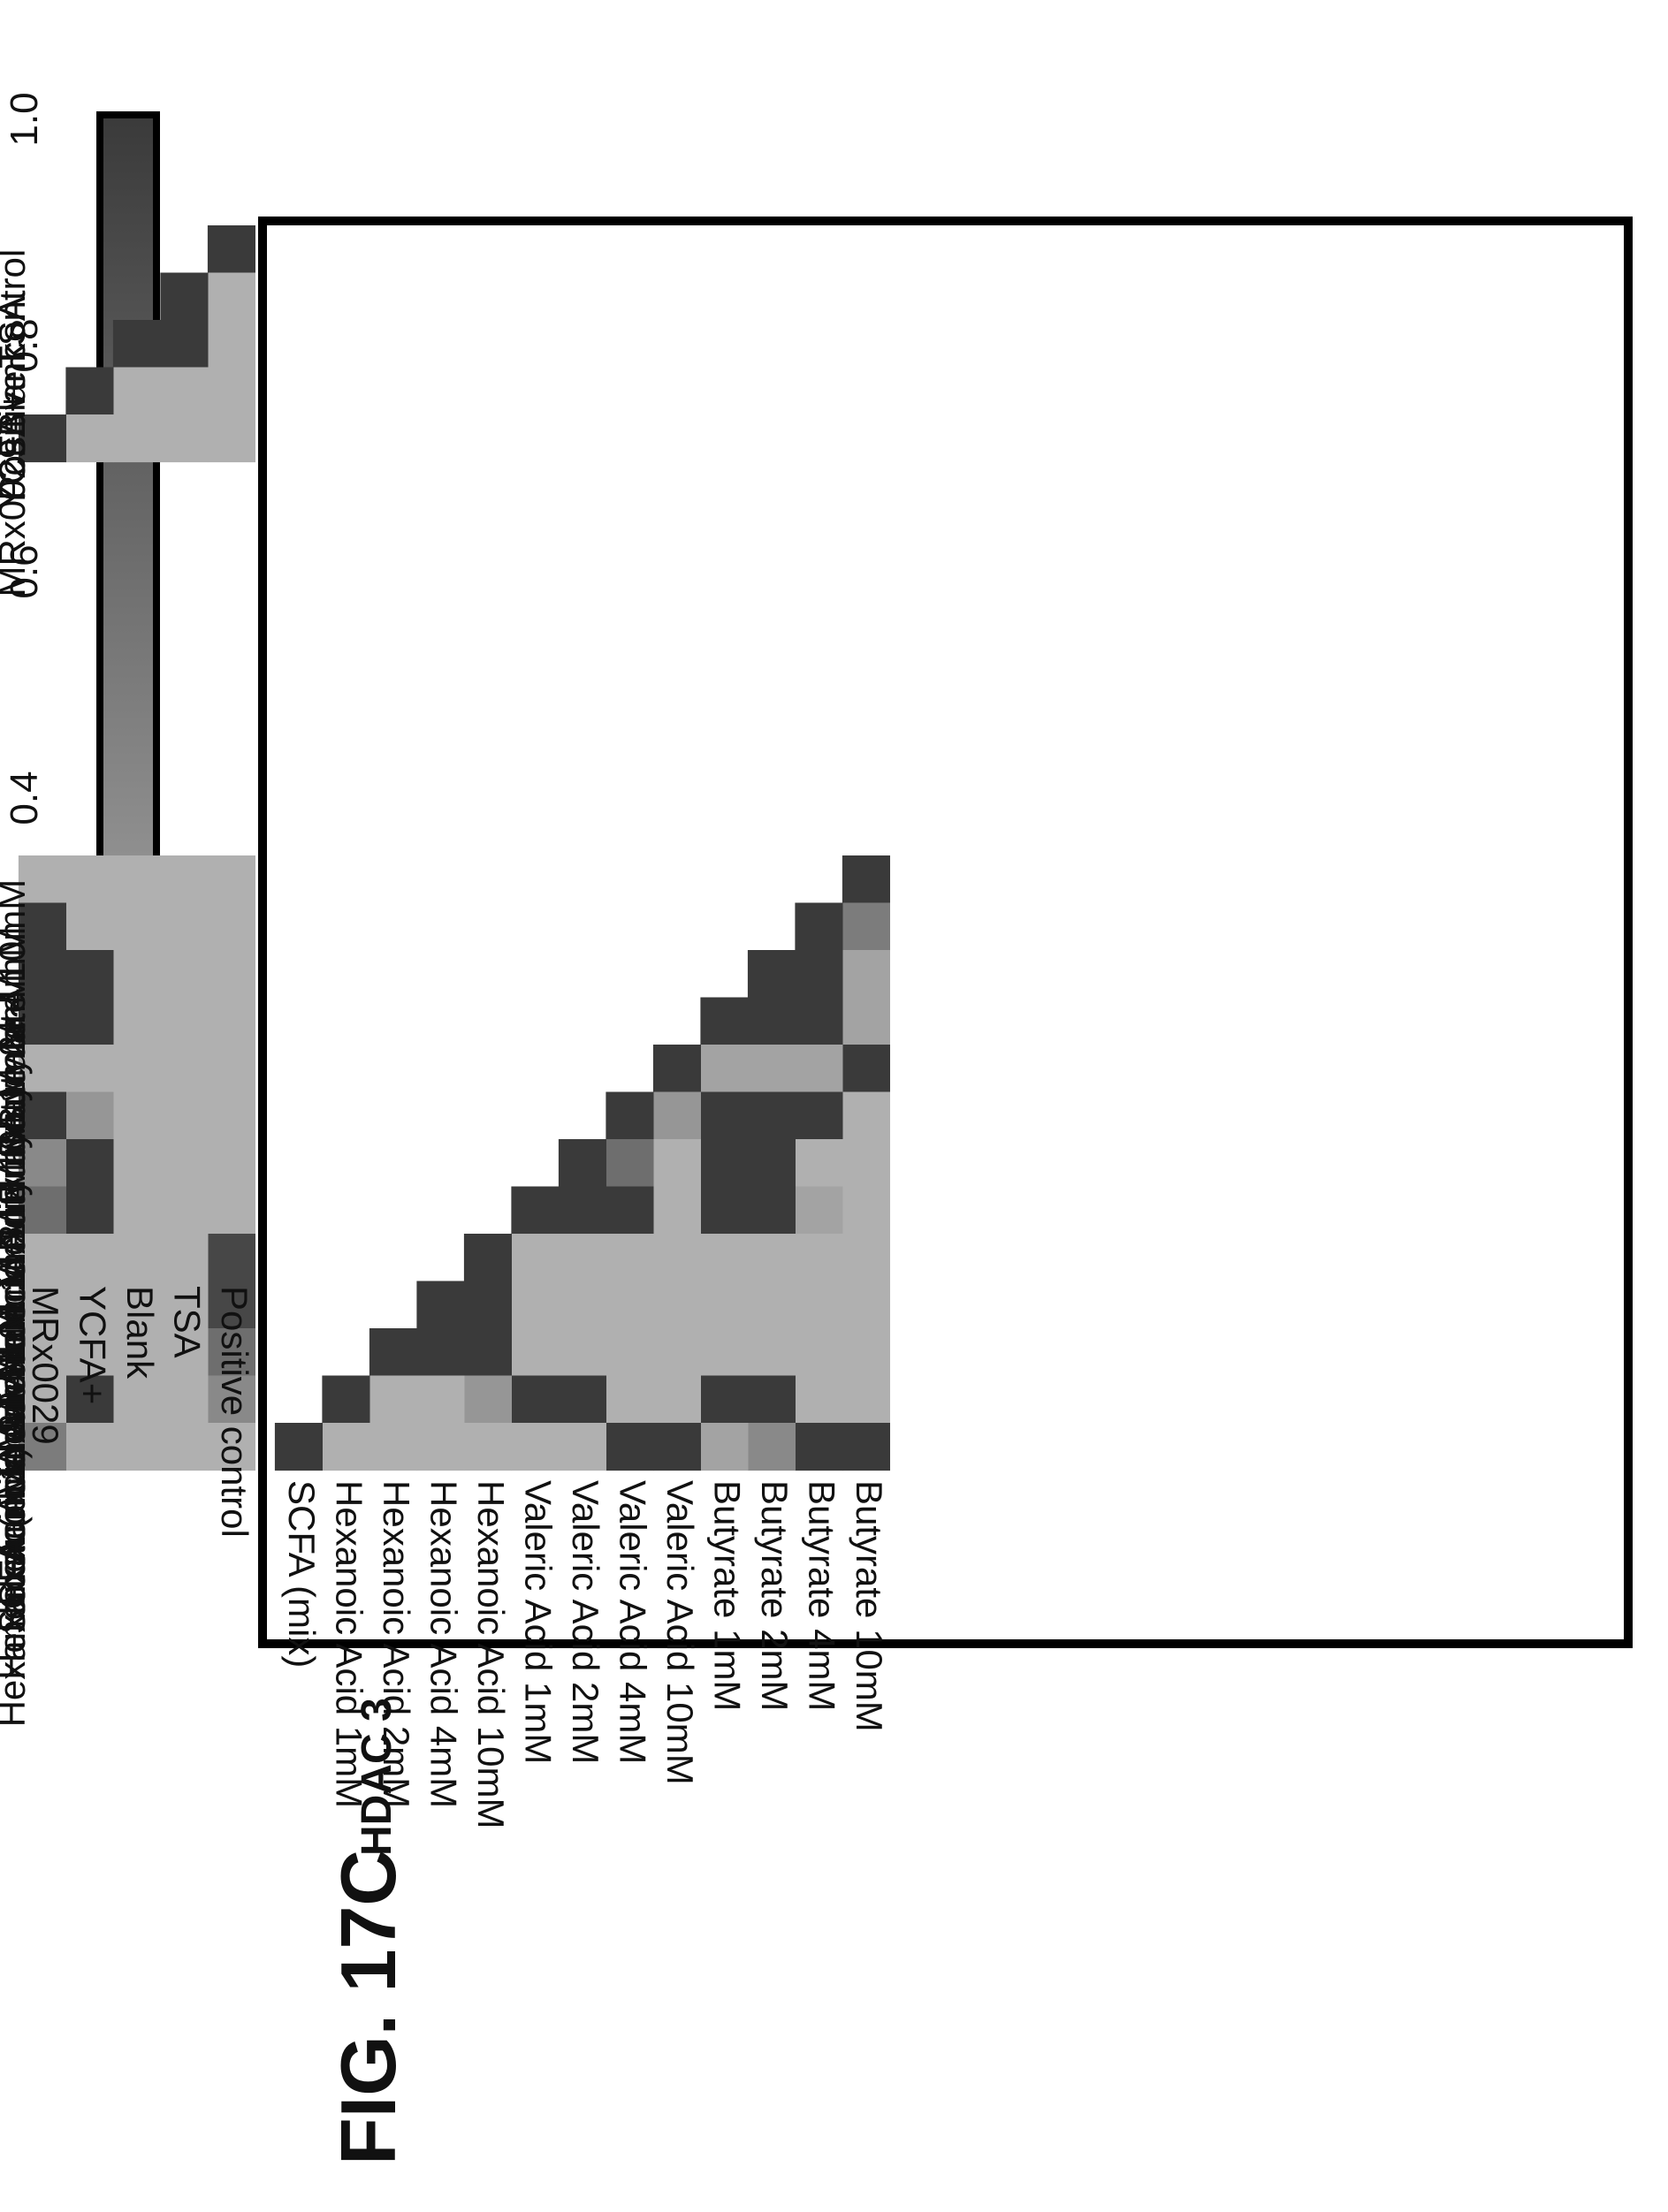 This screenshot has width=1668, height=2212. I want to click on scfa-column-label: Butyrate 4mM, so click(822, 1596).